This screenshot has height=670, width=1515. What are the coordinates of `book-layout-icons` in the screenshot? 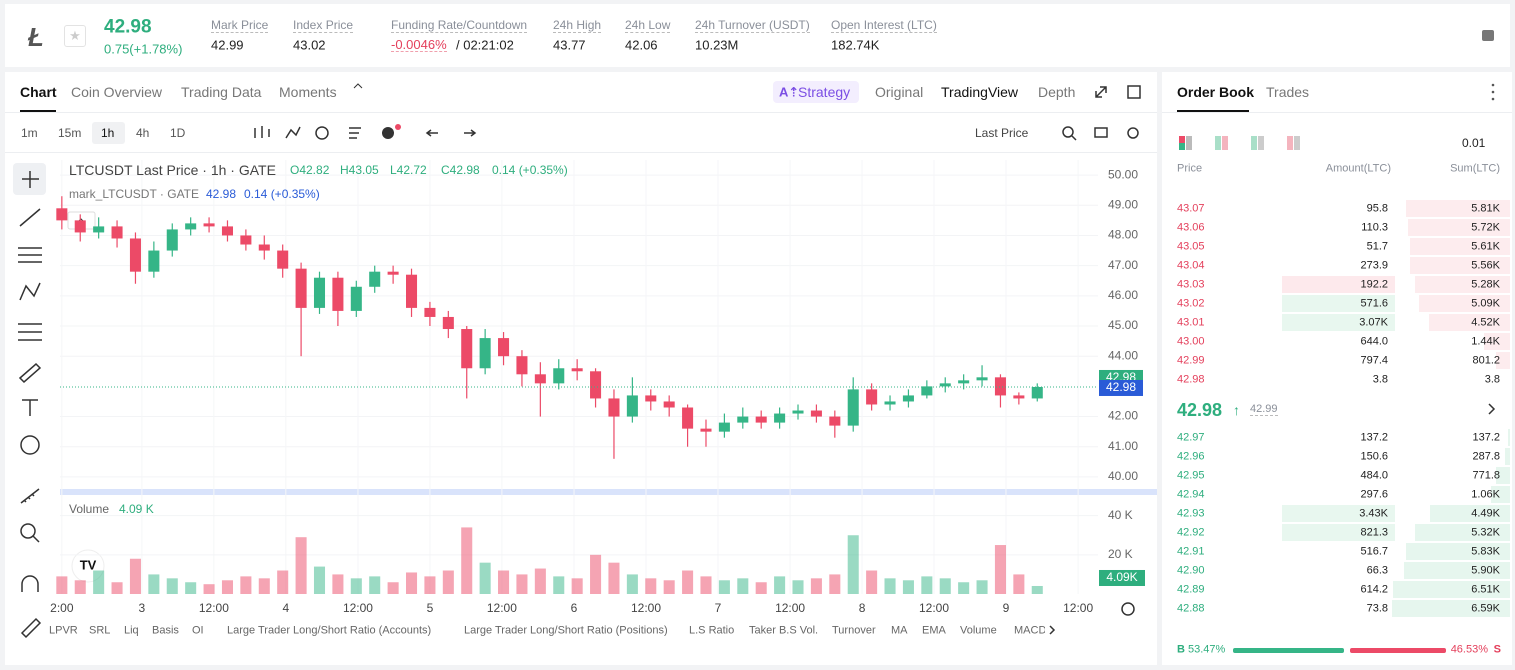 It's located at (1239, 143).